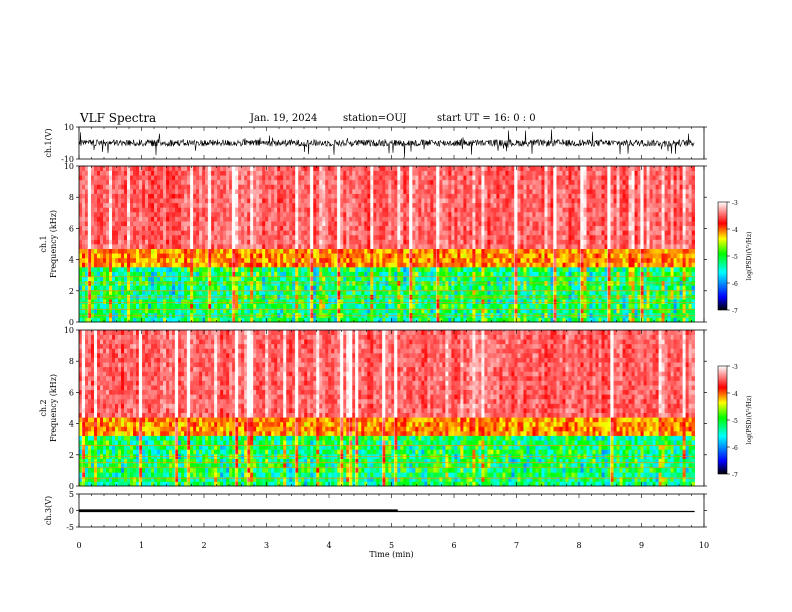  Describe the element at coordinates (375, 118) in the screenshot. I see `station-label: station=OUJ` at that location.